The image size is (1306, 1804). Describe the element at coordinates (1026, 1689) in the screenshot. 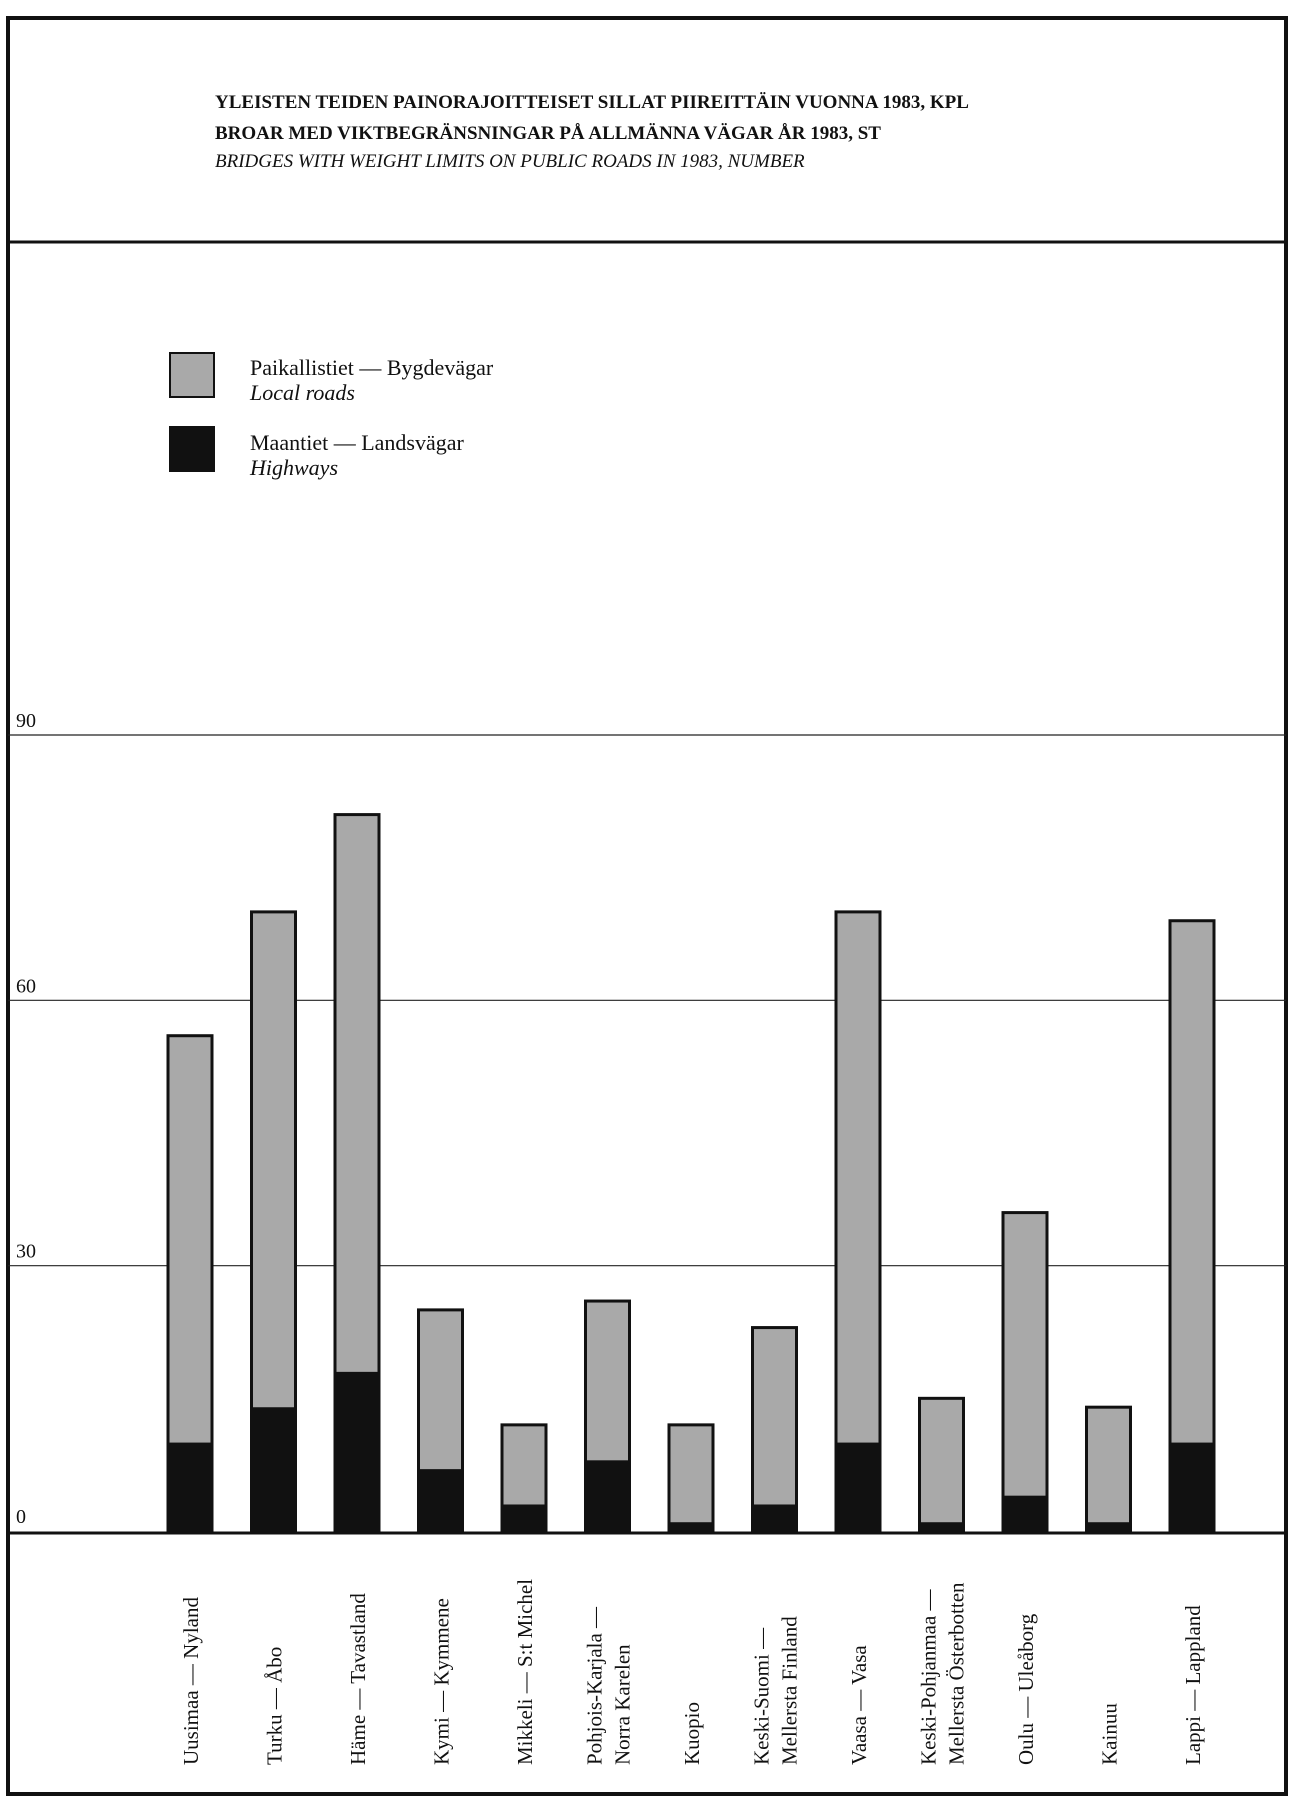

I see `category-label: Oulu — Uleåborg` at that location.